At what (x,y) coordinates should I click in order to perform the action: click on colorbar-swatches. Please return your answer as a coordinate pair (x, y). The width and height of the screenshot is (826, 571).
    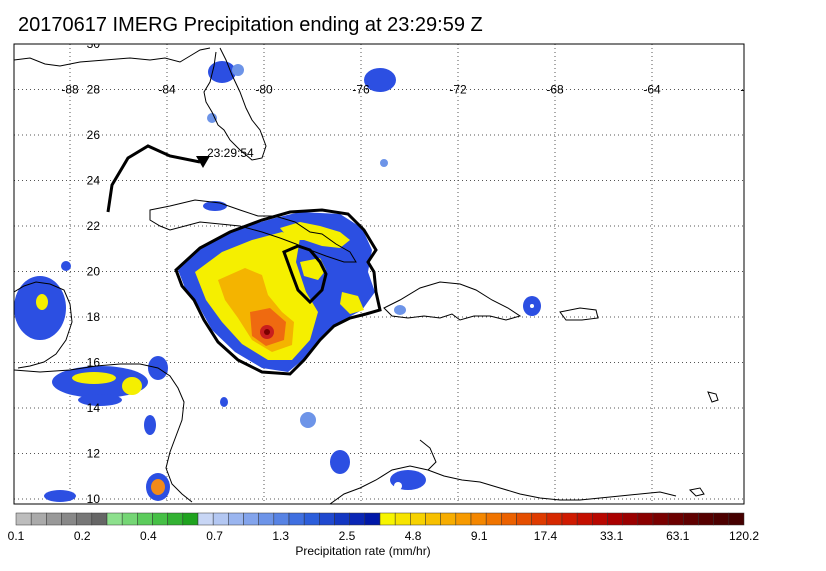
    Looking at the image, I should click on (380, 519).